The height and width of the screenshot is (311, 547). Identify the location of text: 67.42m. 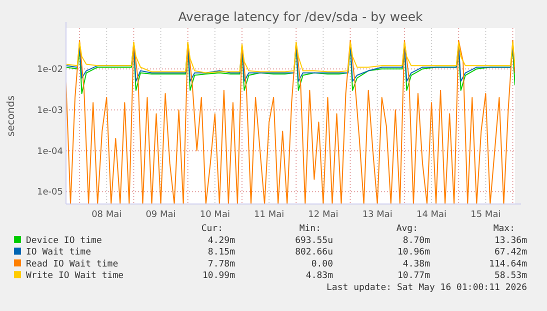
(510, 253).